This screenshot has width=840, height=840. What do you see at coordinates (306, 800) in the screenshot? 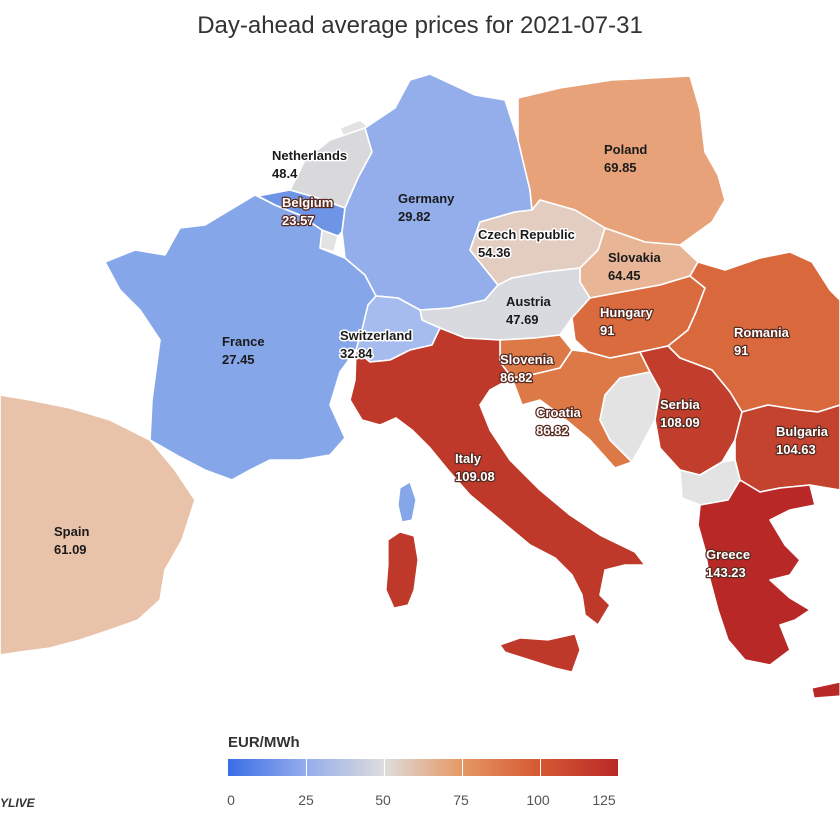
I see `legend-tick-25: 25` at bounding box center [306, 800].